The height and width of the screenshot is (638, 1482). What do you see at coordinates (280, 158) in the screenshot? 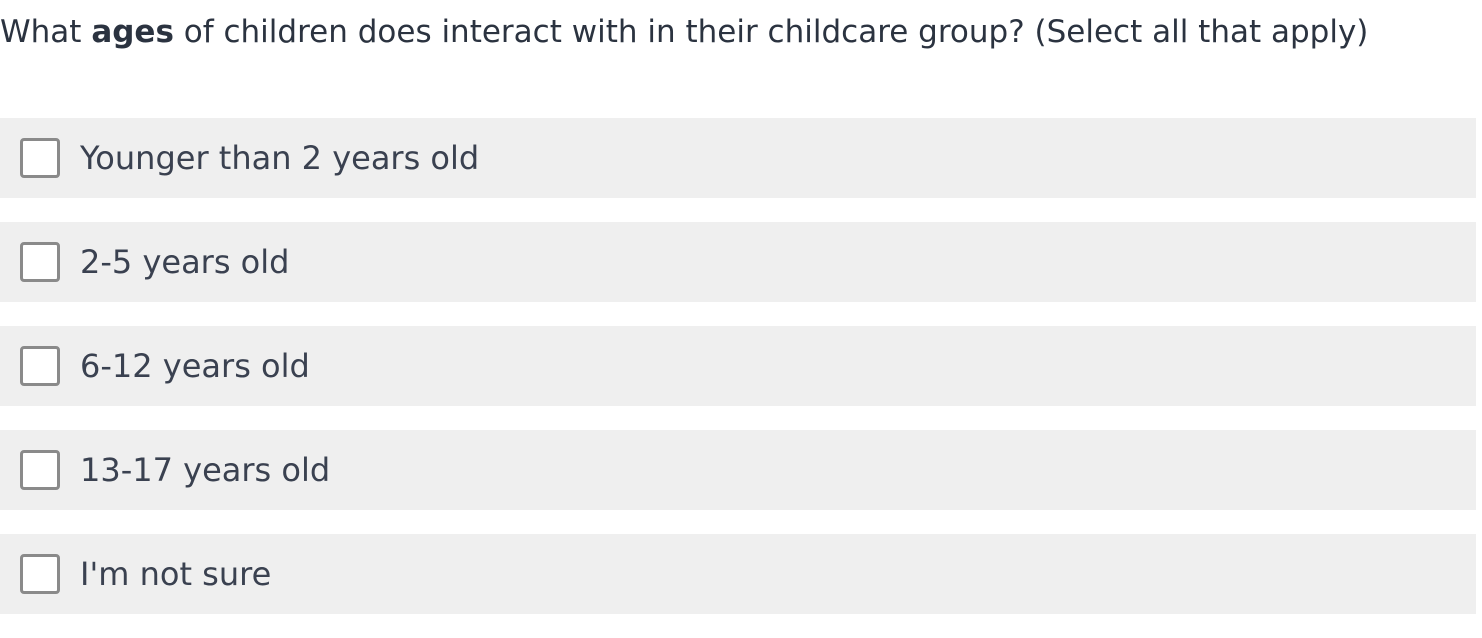
I see `option-label: Younger than 2 years old` at bounding box center [280, 158].